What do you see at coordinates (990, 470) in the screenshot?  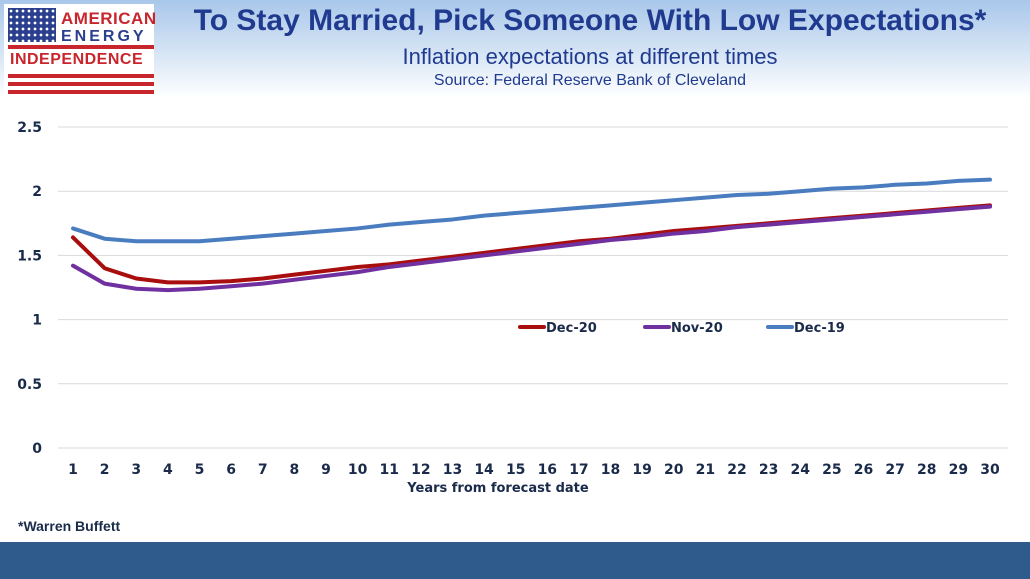 I see `x-tick-label: 30` at bounding box center [990, 470].